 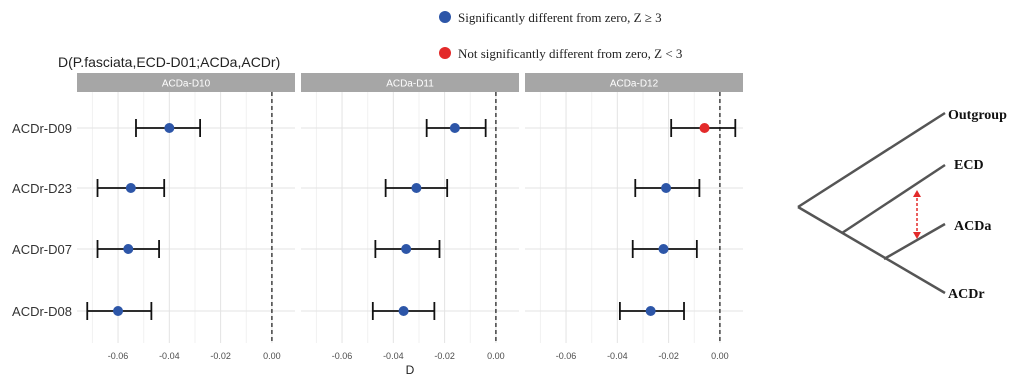 I want to click on panel-strip-label: ACDa-D12, so click(x=634, y=84).